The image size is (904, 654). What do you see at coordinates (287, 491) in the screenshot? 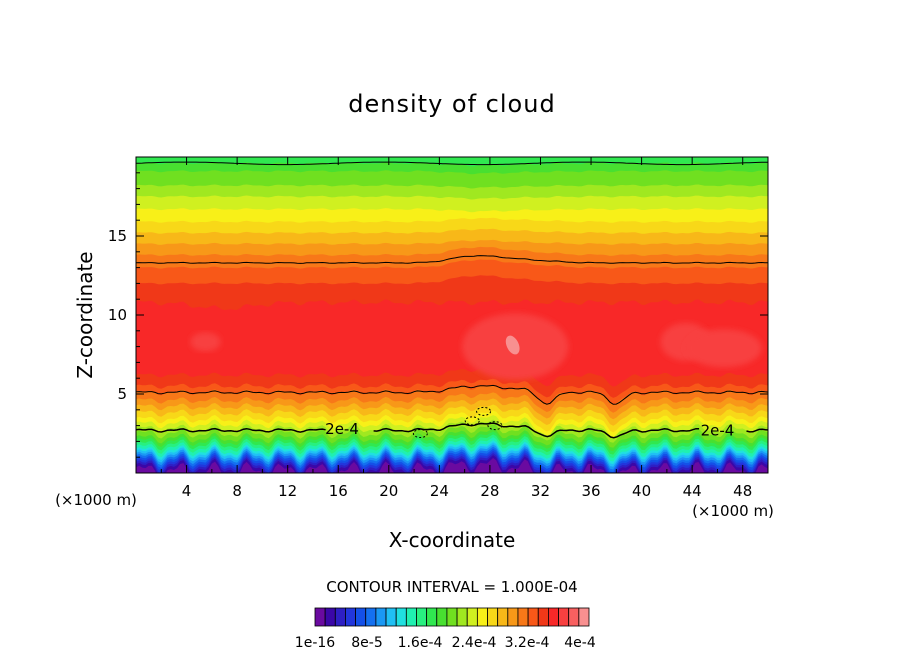
I see `x-tick-label-2: 12` at bounding box center [287, 491].